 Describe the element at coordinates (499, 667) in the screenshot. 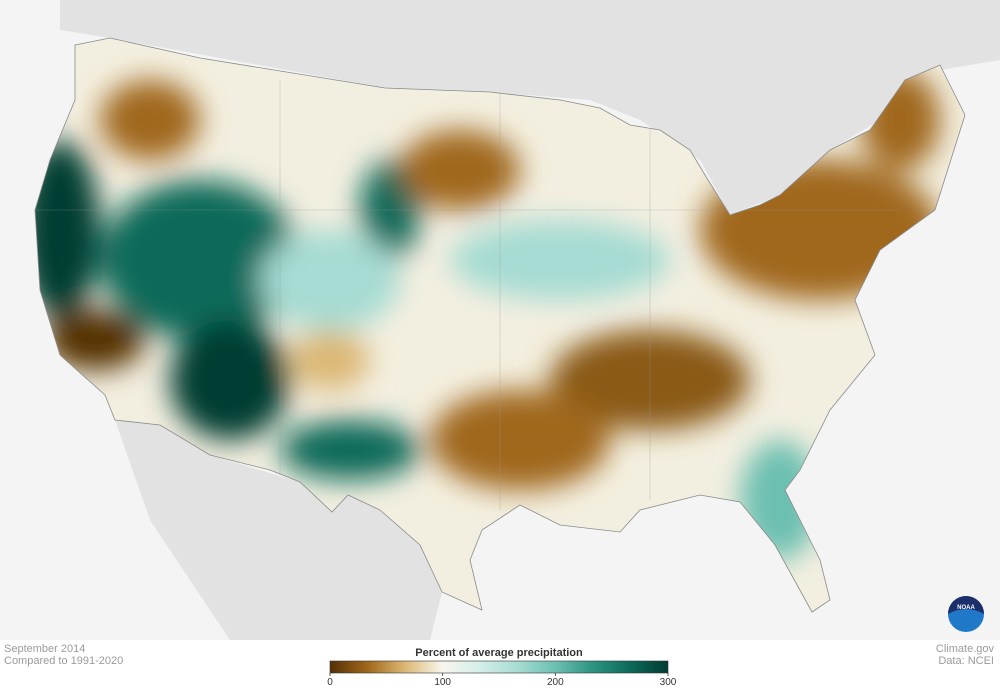

I see `colorbar` at that location.